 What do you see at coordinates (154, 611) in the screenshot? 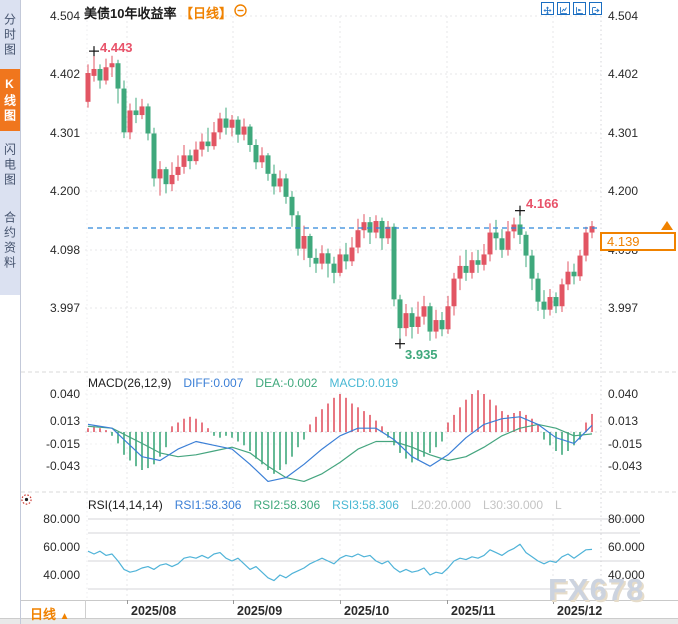
I see `date-label: 2025/08` at bounding box center [154, 611].